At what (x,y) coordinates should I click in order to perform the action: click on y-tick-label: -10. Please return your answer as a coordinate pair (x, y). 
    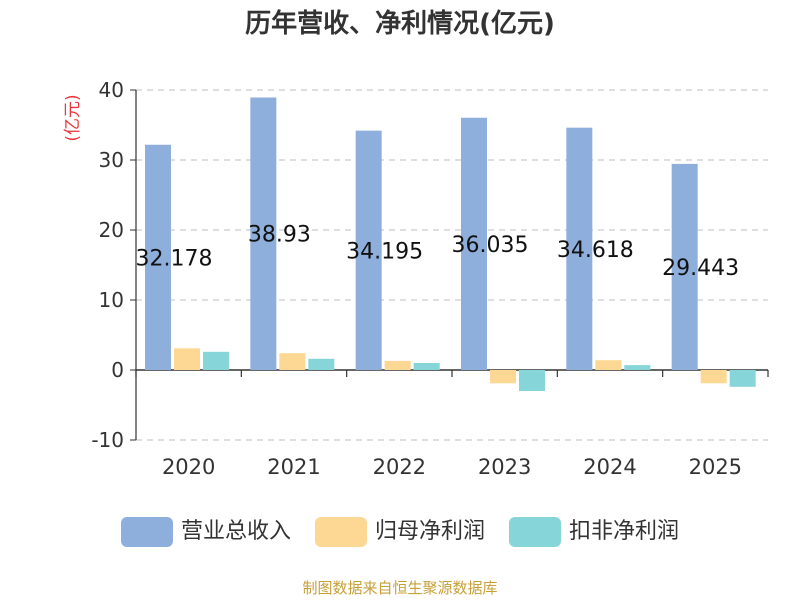
    Looking at the image, I should click on (107, 440).